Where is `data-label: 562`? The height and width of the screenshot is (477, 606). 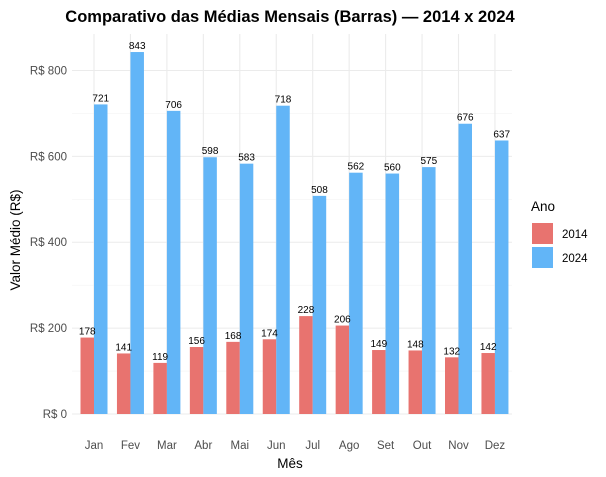 data-label: 562 is located at coordinates (356, 167).